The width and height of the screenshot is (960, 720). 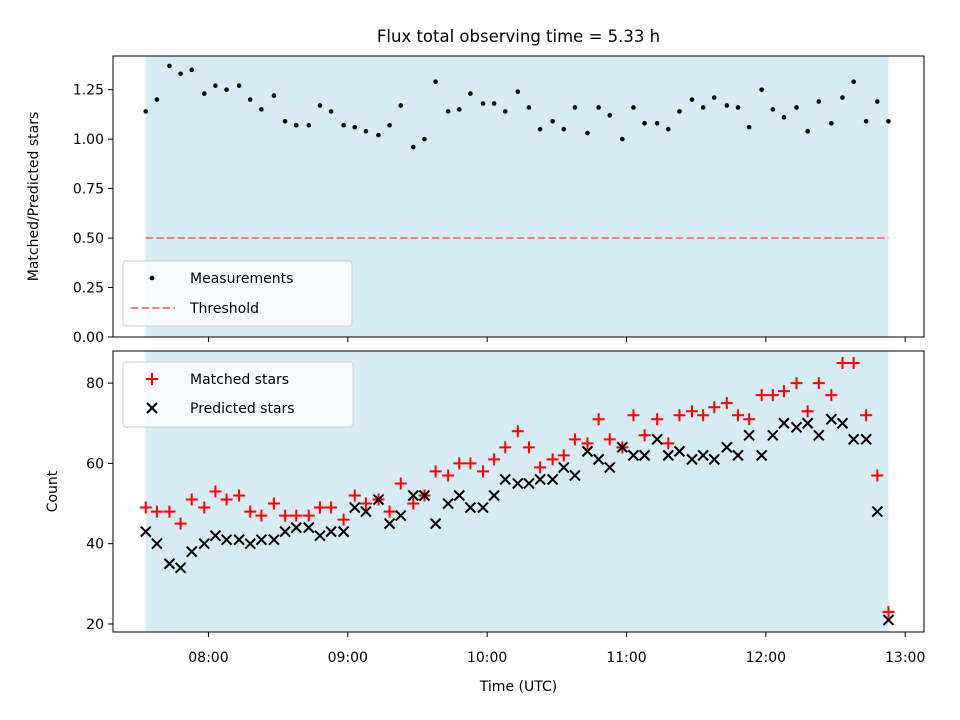 I want to click on top-legend: Measurements Threshold, so click(x=237, y=293).